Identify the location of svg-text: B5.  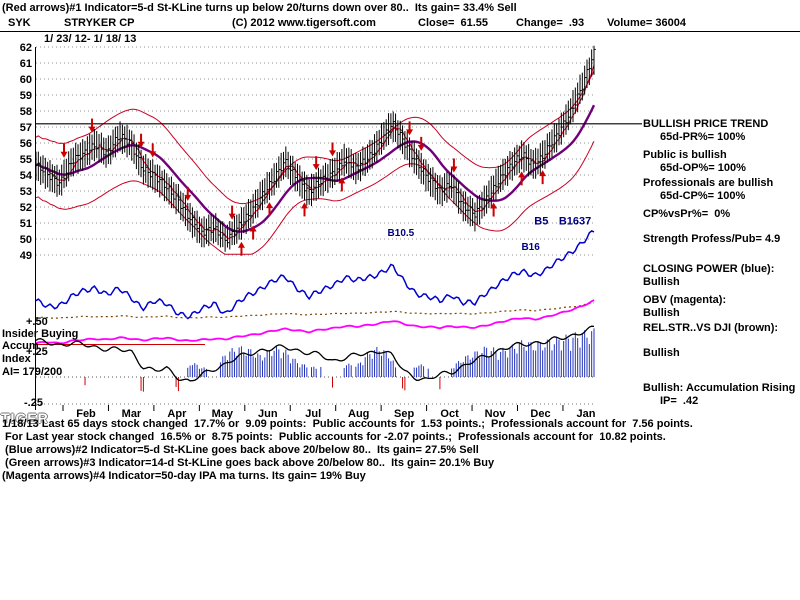
(541, 222).